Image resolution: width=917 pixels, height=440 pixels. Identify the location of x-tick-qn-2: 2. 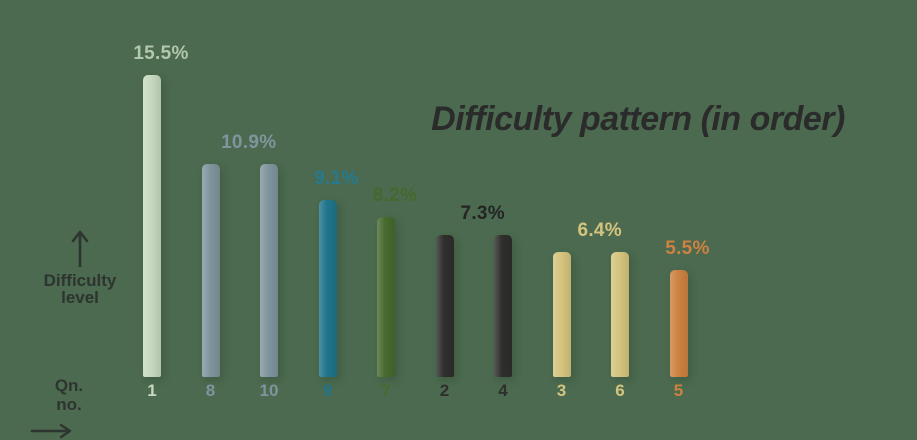
(444, 390).